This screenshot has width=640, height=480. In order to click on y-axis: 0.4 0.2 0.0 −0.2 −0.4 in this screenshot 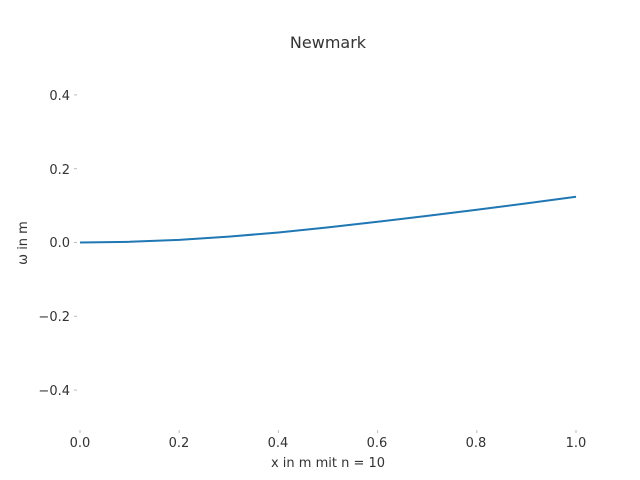, I will do `click(57, 244)`.